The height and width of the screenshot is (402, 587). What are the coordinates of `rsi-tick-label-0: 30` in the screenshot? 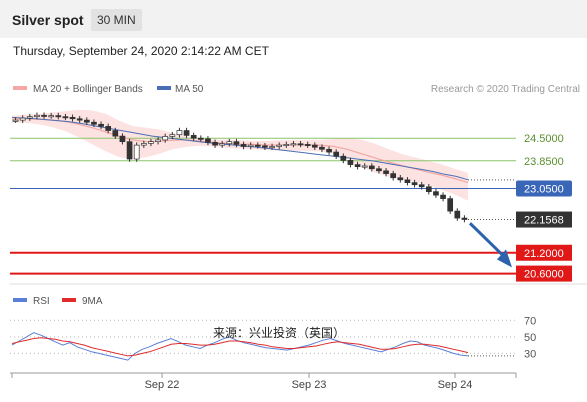 It's located at (530, 354).